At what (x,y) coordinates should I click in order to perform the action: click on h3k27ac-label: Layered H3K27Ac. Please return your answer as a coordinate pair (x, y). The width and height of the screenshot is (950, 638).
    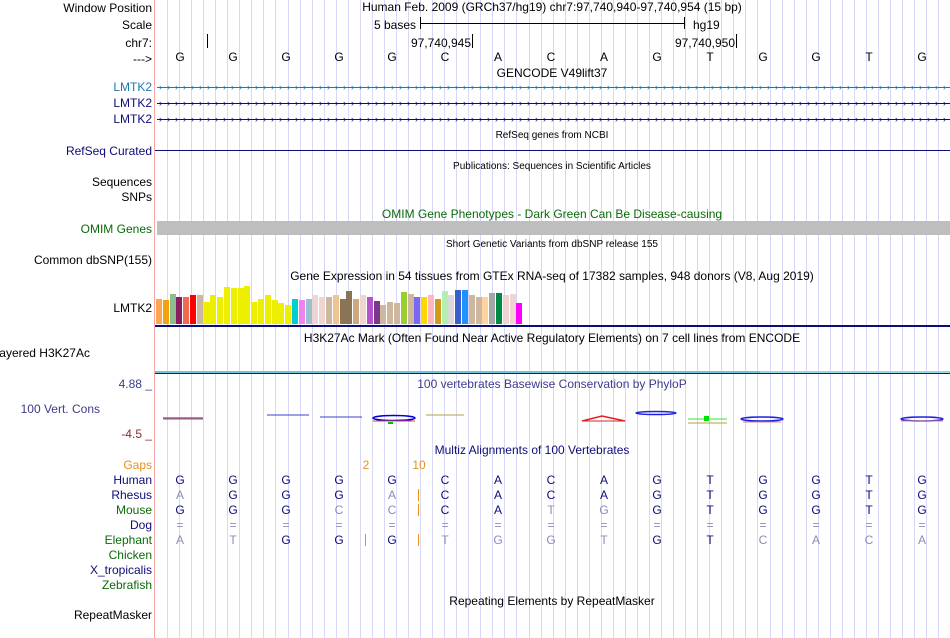
    Looking at the image, I should click on (45, 353).